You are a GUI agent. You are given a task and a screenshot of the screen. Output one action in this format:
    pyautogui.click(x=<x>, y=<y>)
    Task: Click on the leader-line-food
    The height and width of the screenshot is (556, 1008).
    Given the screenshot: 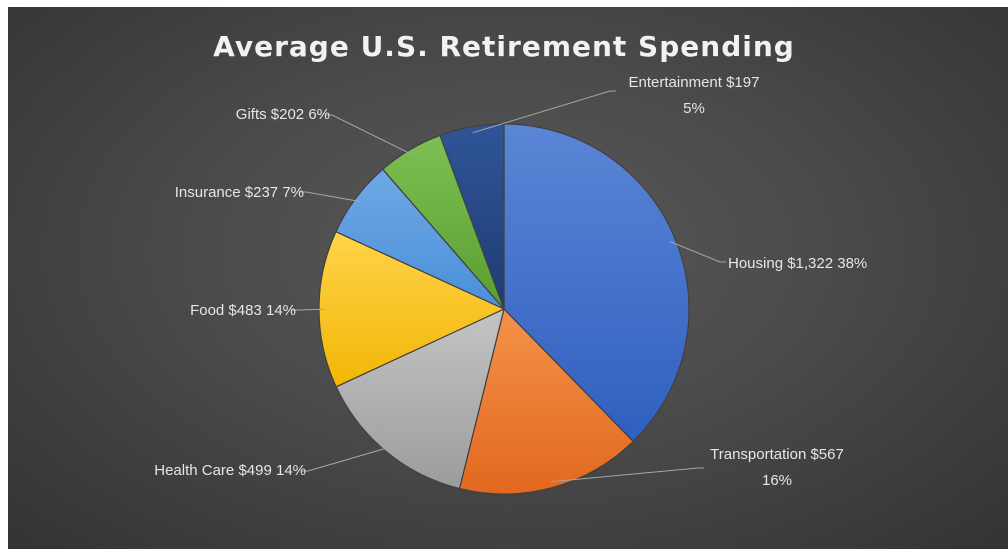 What is the action you would take?
    pyautogui.click(x=309, y=309)
    